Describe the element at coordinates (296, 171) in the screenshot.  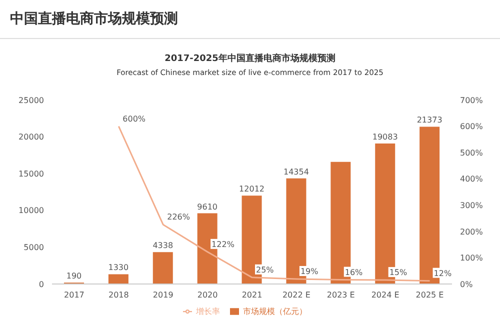
I see `data-label: 14354` at that location.